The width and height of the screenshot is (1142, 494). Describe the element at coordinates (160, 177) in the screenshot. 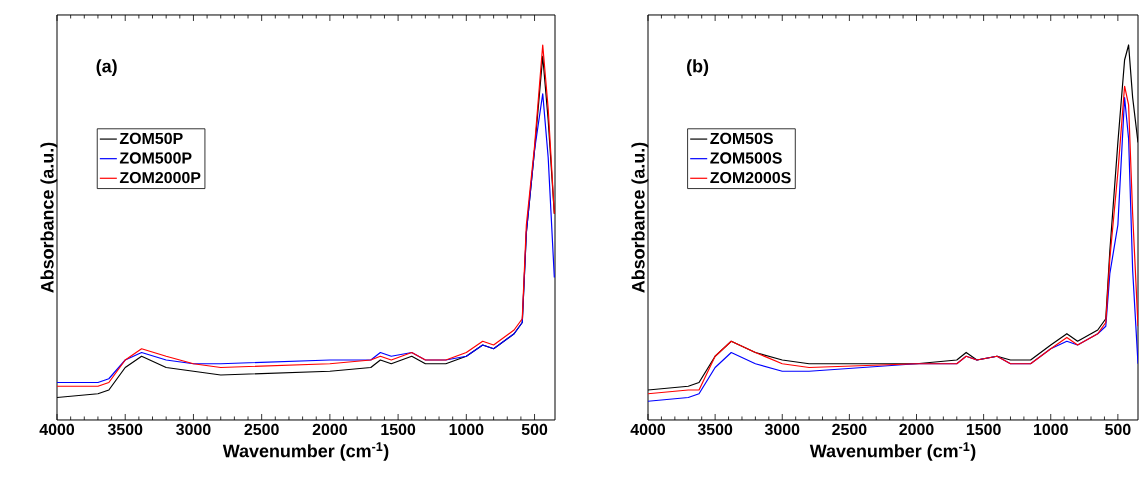

I see `legend-label: ZOM2000P` at that location.